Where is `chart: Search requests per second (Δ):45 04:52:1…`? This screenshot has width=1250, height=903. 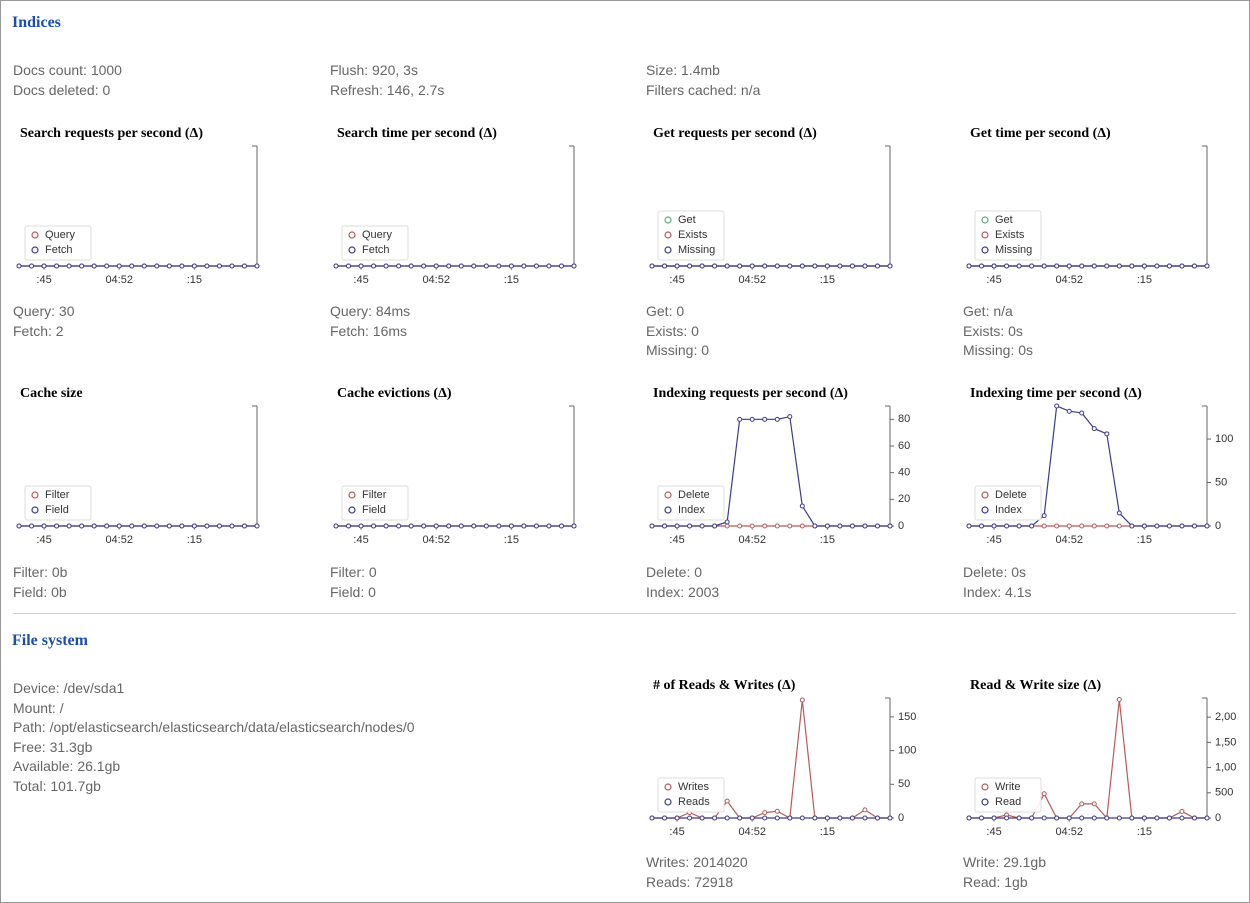
chart: Search requests per second (Δ):45 04:52:1… is located at coordinates (138, 206).